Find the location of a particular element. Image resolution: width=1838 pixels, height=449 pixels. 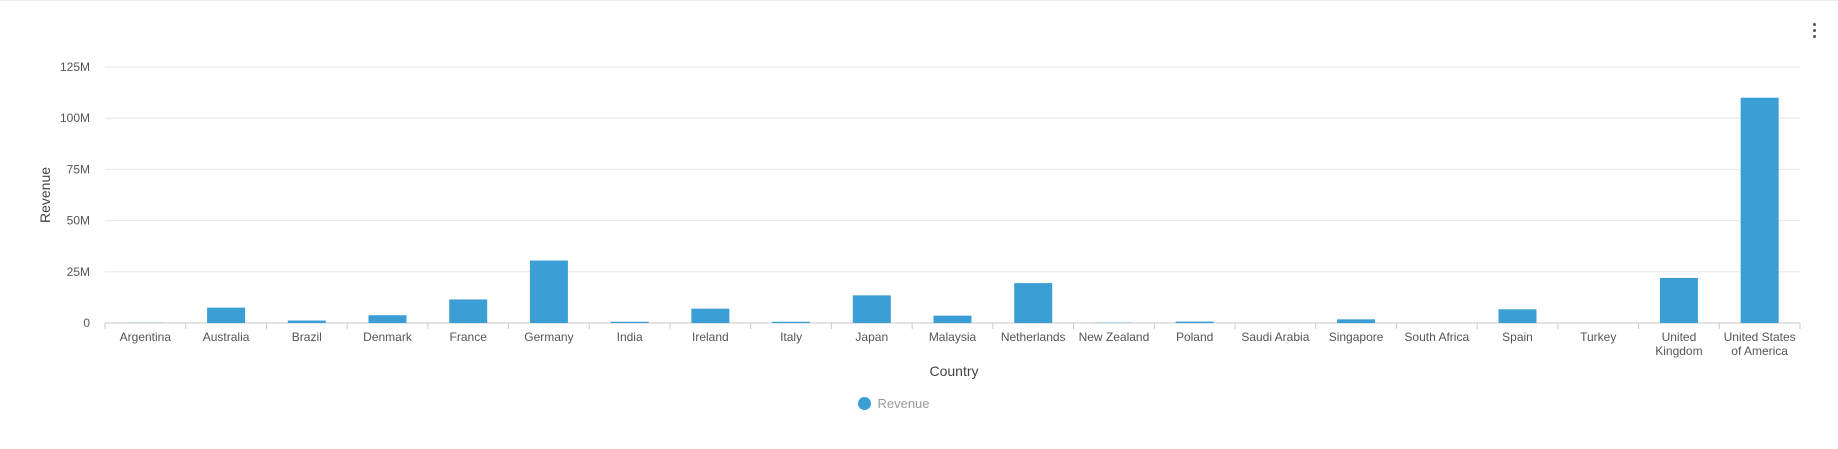

x-tick-label: Netherlands is located at coordinates (1033, 337).